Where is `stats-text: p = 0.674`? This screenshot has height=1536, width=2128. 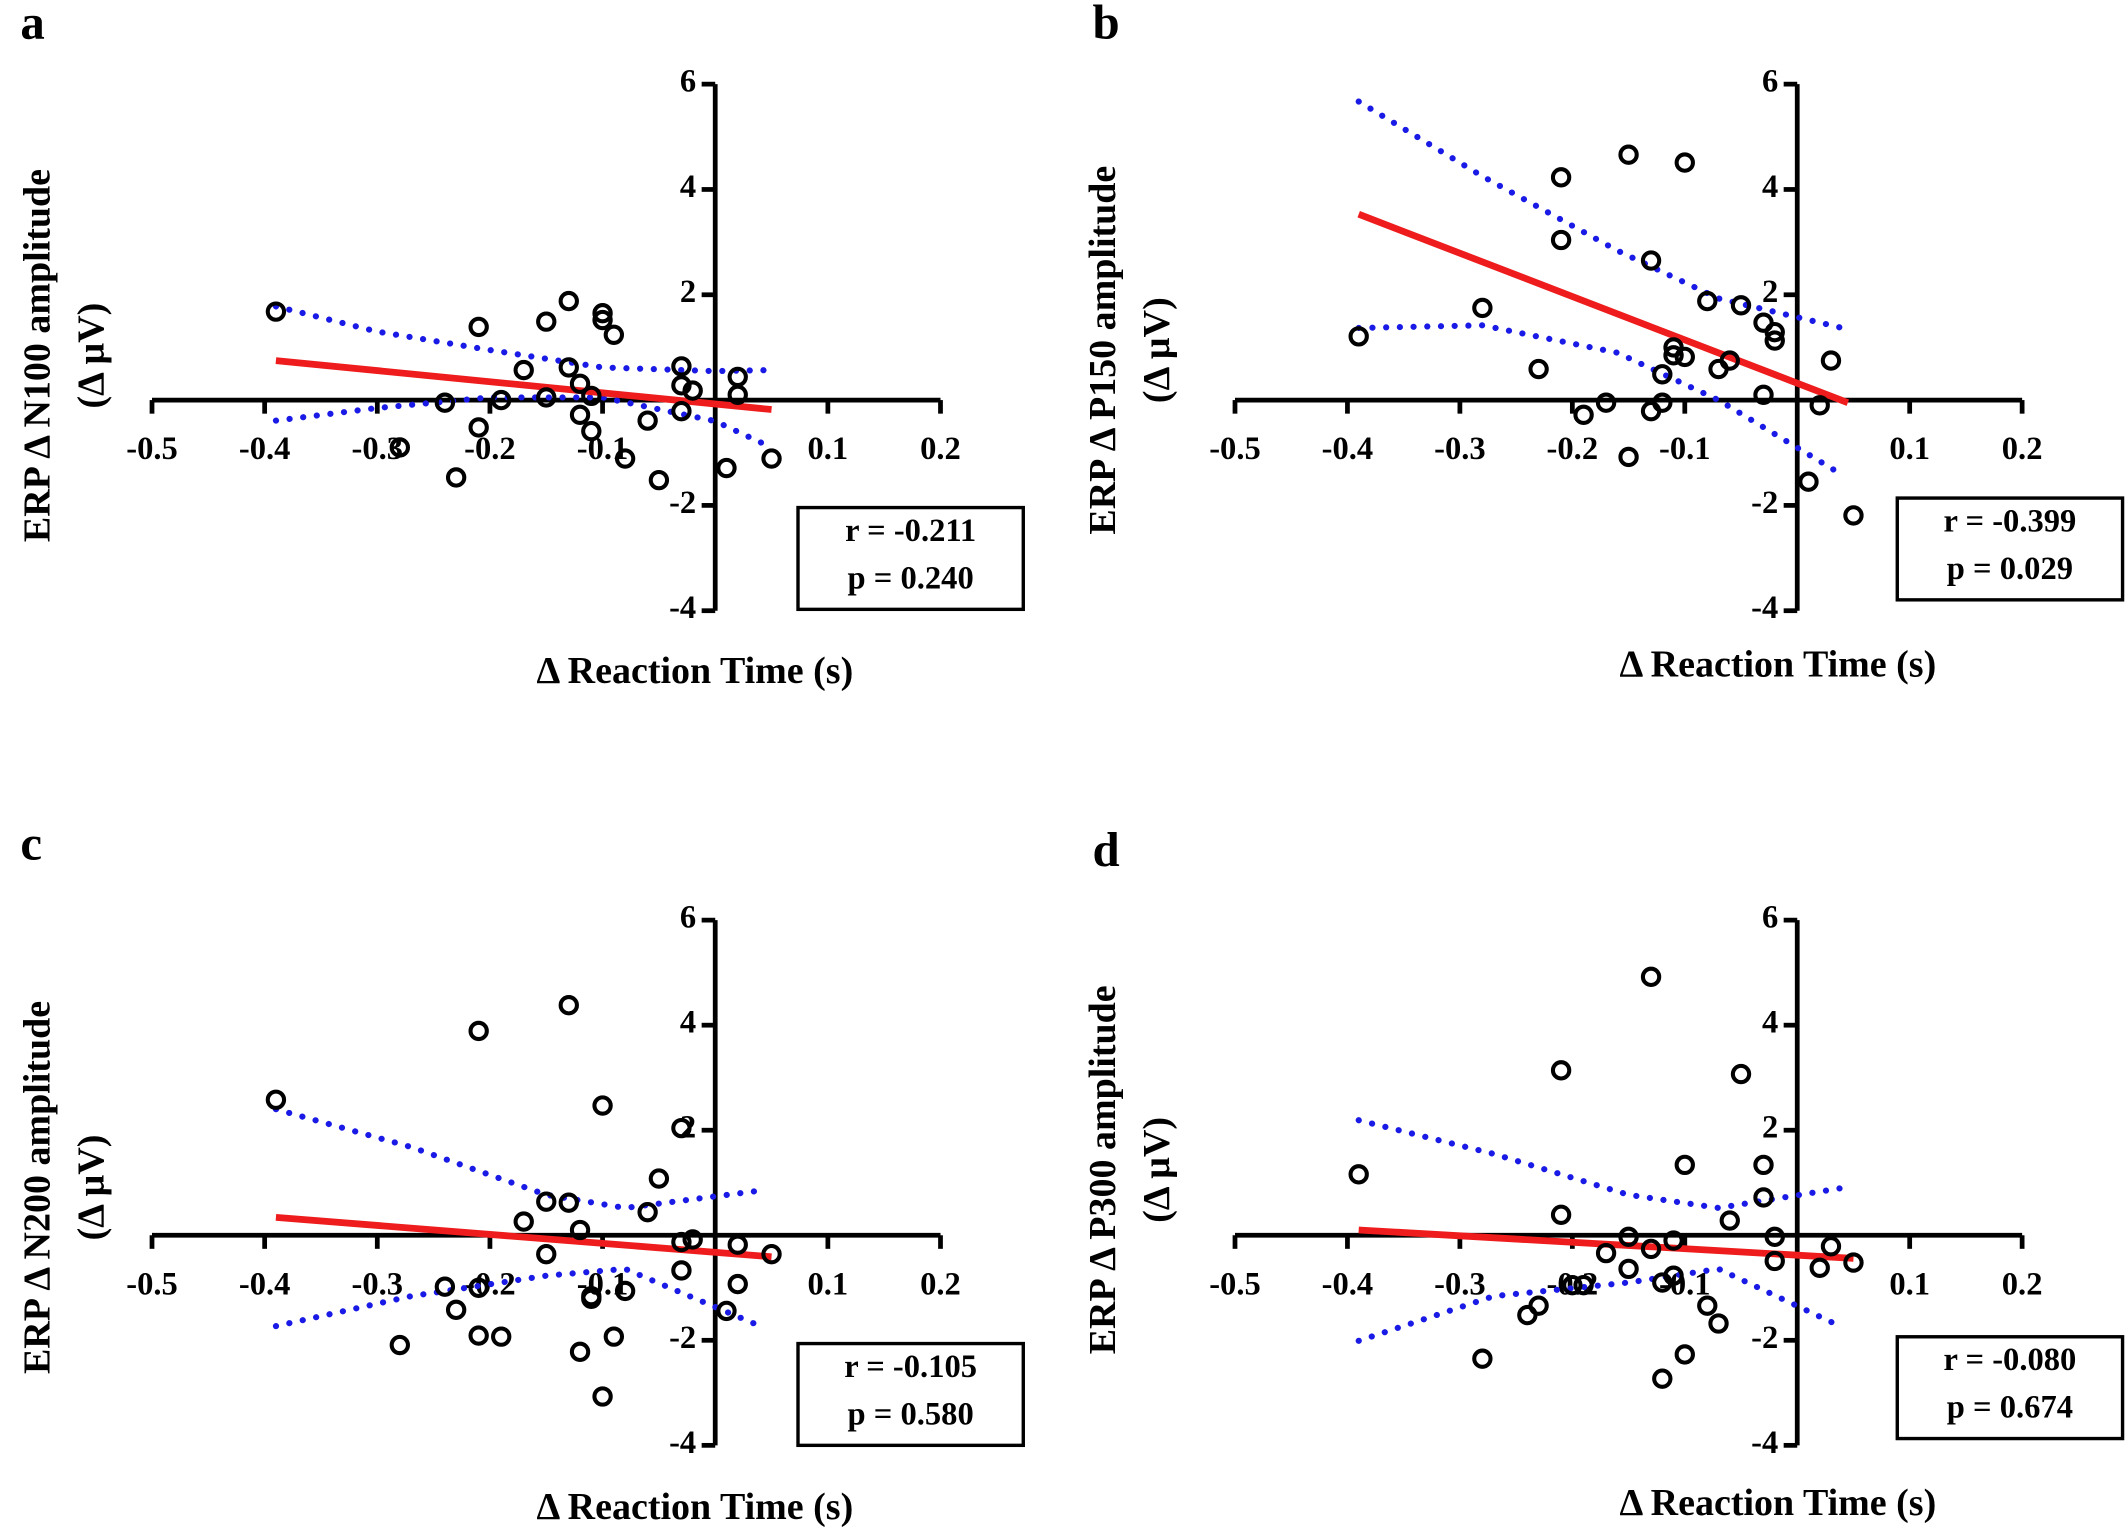
stats-text: p = 0.674 is located at coordinates (2010, 1408).